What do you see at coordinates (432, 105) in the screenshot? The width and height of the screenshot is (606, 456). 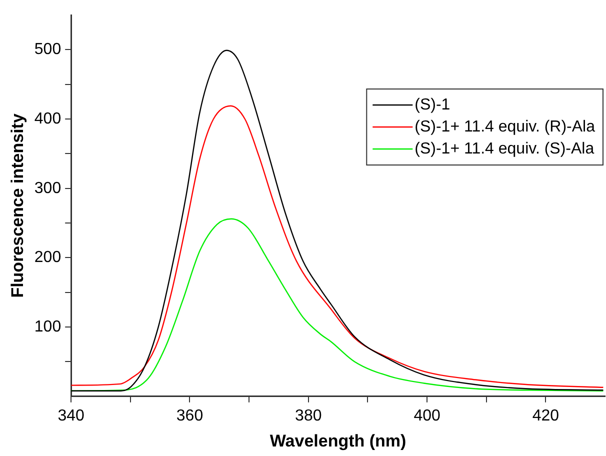 I see `legend-label: (S)-1` at bounding box center [432, 105].